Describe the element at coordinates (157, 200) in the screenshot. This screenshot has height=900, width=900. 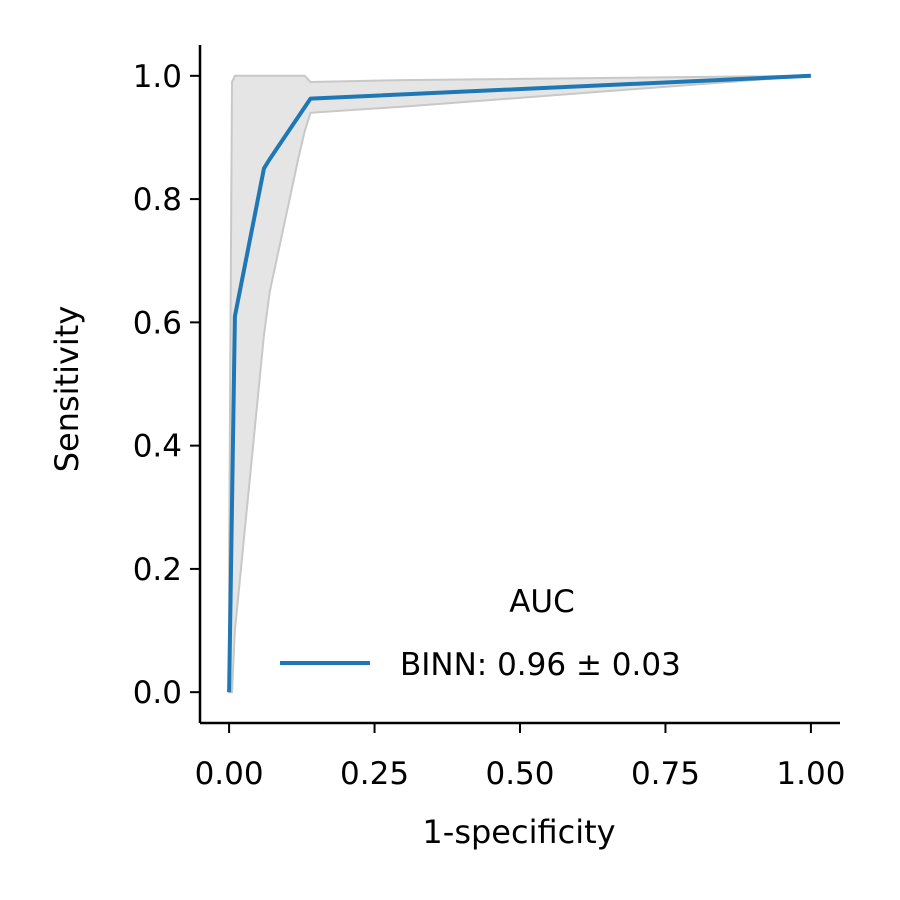
I see `y-tick-label: 0.8` at that location.